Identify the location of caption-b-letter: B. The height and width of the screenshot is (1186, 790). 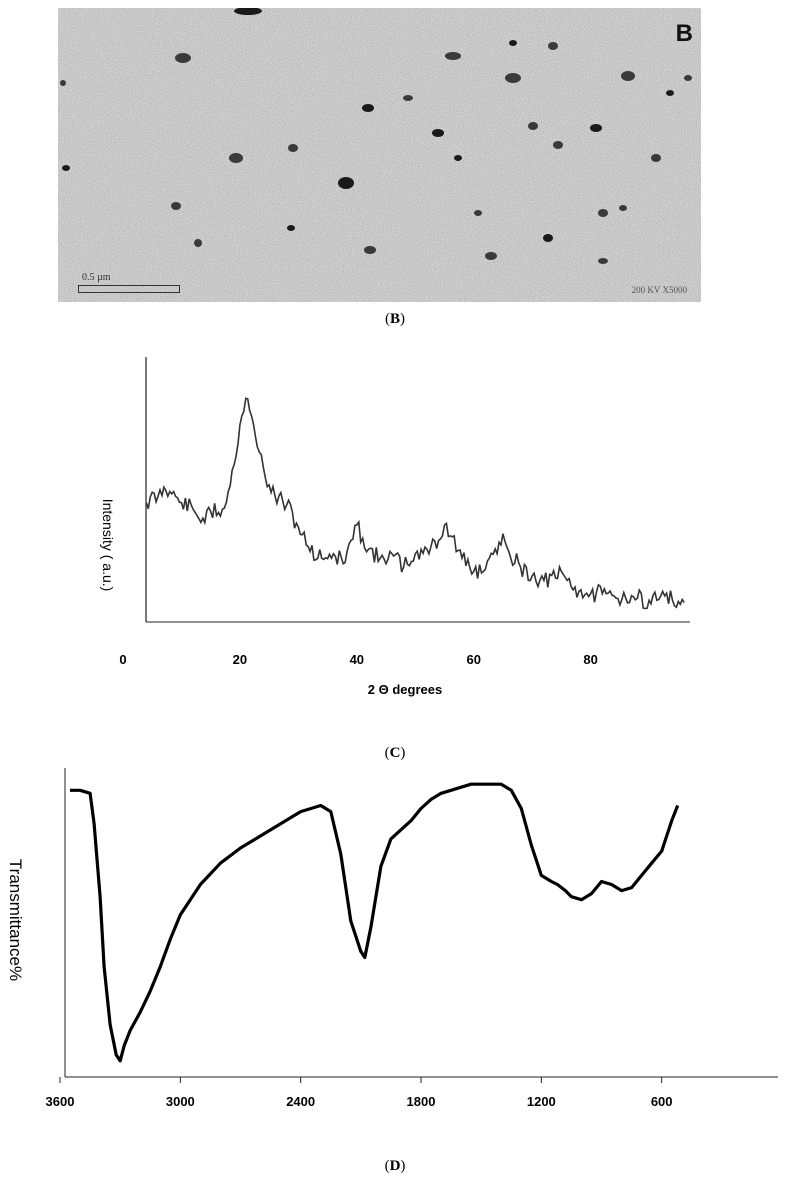
(394, 319).